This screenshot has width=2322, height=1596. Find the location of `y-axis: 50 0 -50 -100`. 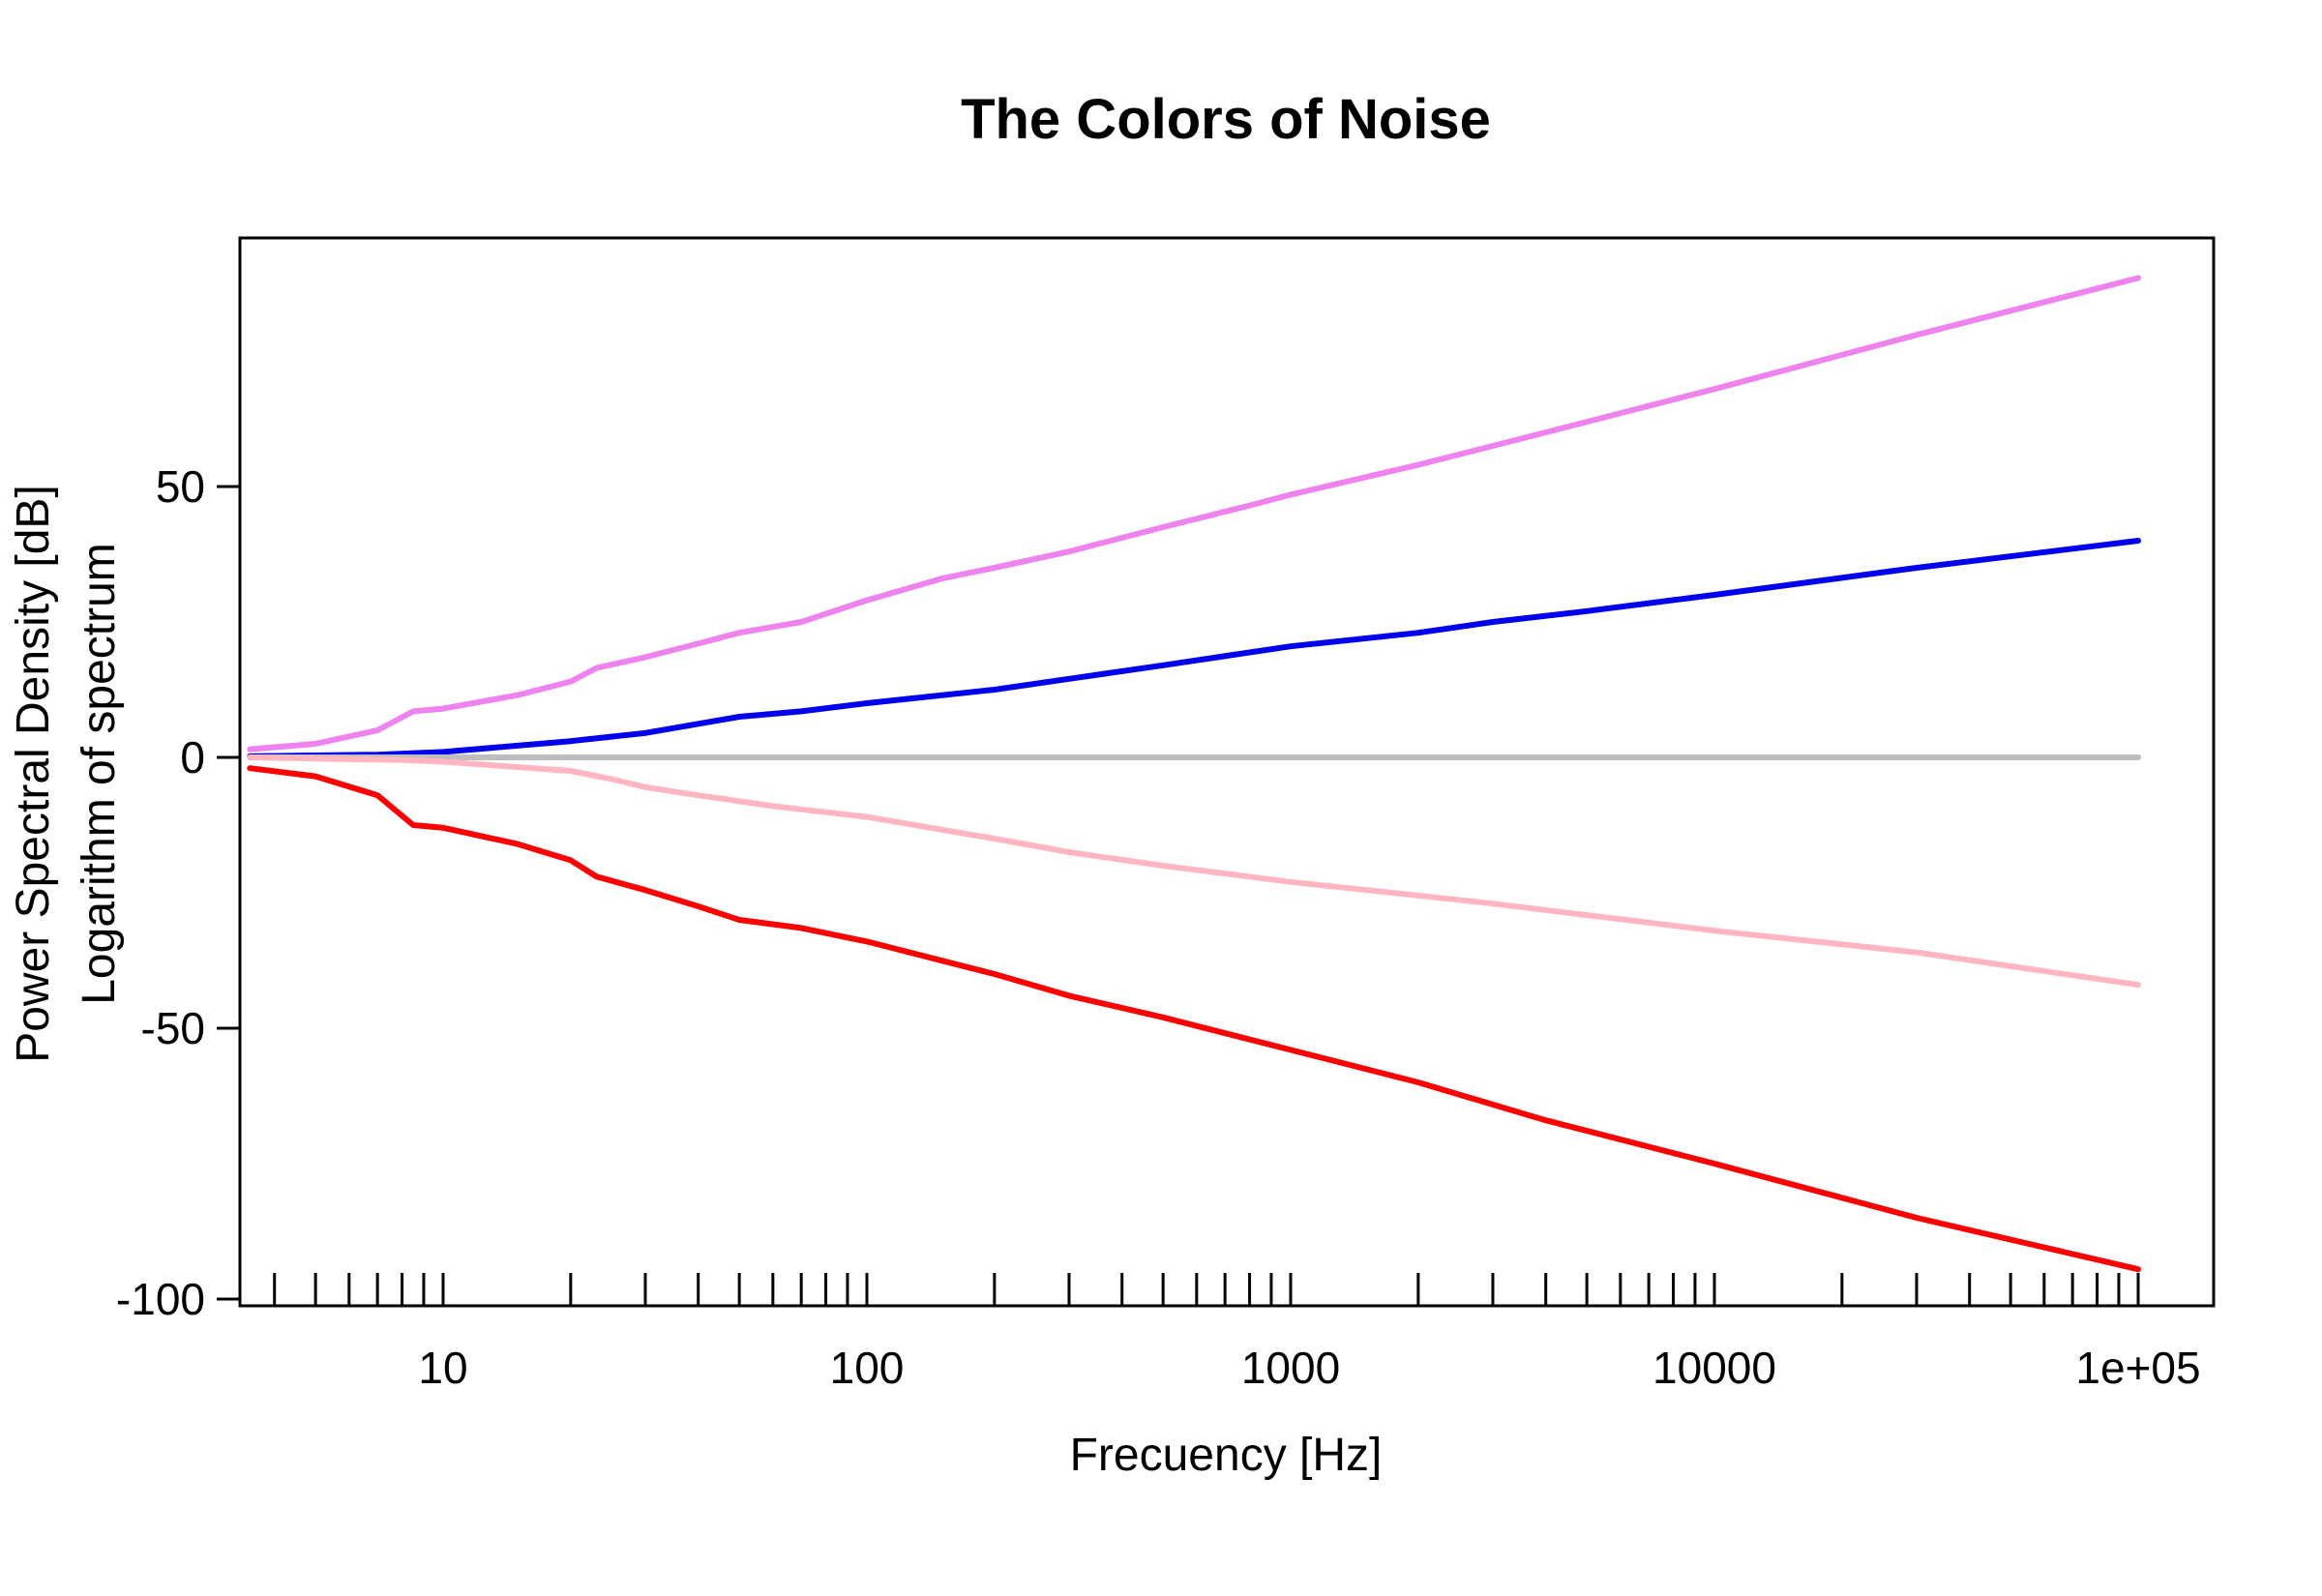

y-axis: 50 0 -50 -100 is located at coordinates (178, 892).